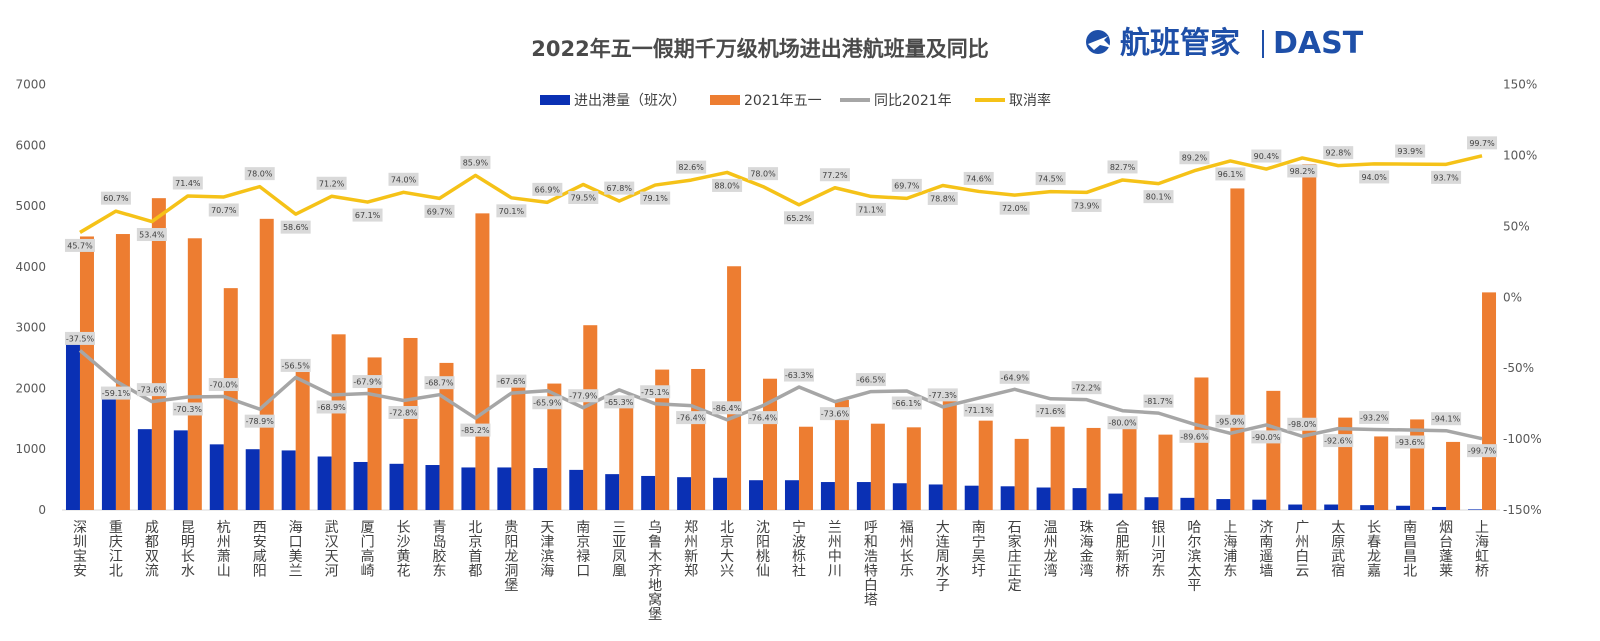  I want to click on cancel-rate-label-text: 82.7%, so click(1123, 167).